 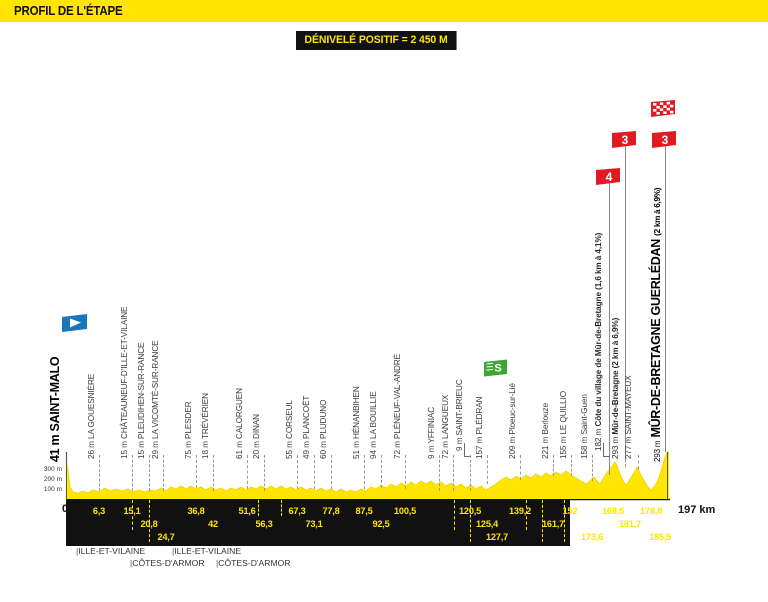 What do you see at coordinates (188, 430) in the screenshot?
I see `point-label-plesder: 75 m PLESDER` at bounding box center [188, 430].